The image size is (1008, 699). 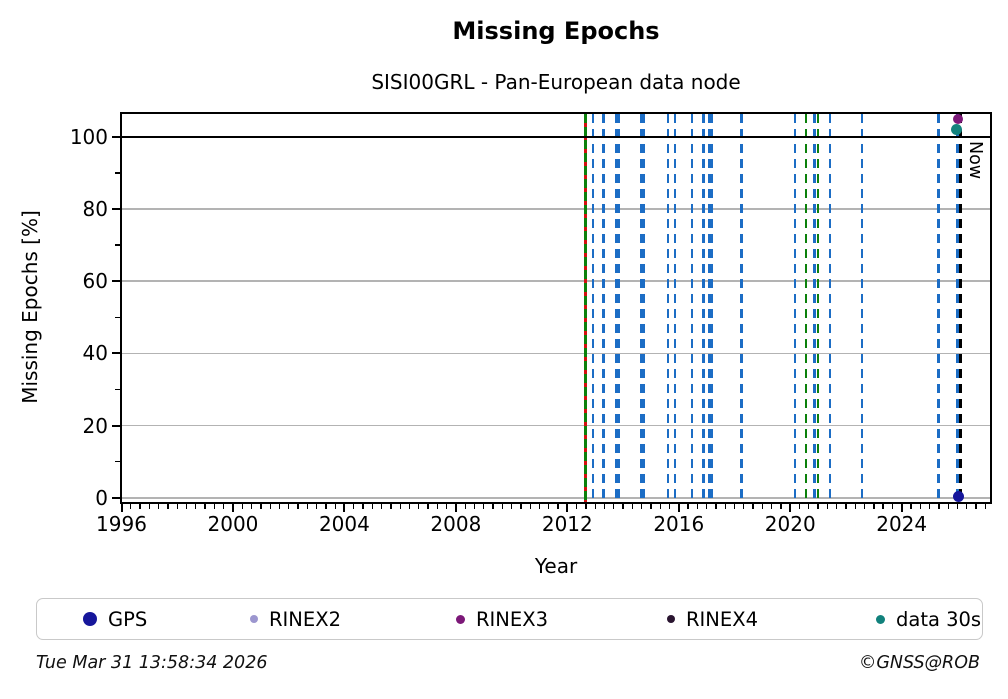 I want to click on x-tick-label: 2004, so click(x=344, y=524).